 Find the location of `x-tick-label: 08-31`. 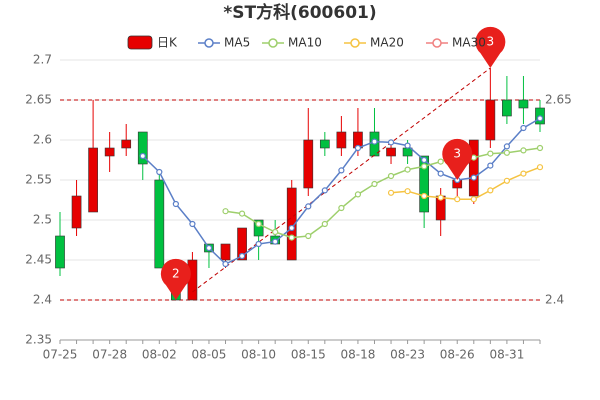

x-tick-label: 08-31 is located at coordinates (506, 355).